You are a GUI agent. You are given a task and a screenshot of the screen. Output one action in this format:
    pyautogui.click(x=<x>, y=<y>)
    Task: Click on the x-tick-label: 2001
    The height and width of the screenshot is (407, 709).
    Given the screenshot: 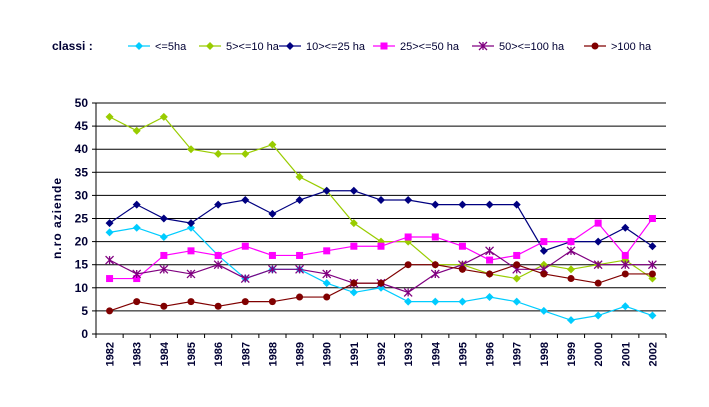 What is the action you would take?
    pyautogui.click(x=626, y=354)
    